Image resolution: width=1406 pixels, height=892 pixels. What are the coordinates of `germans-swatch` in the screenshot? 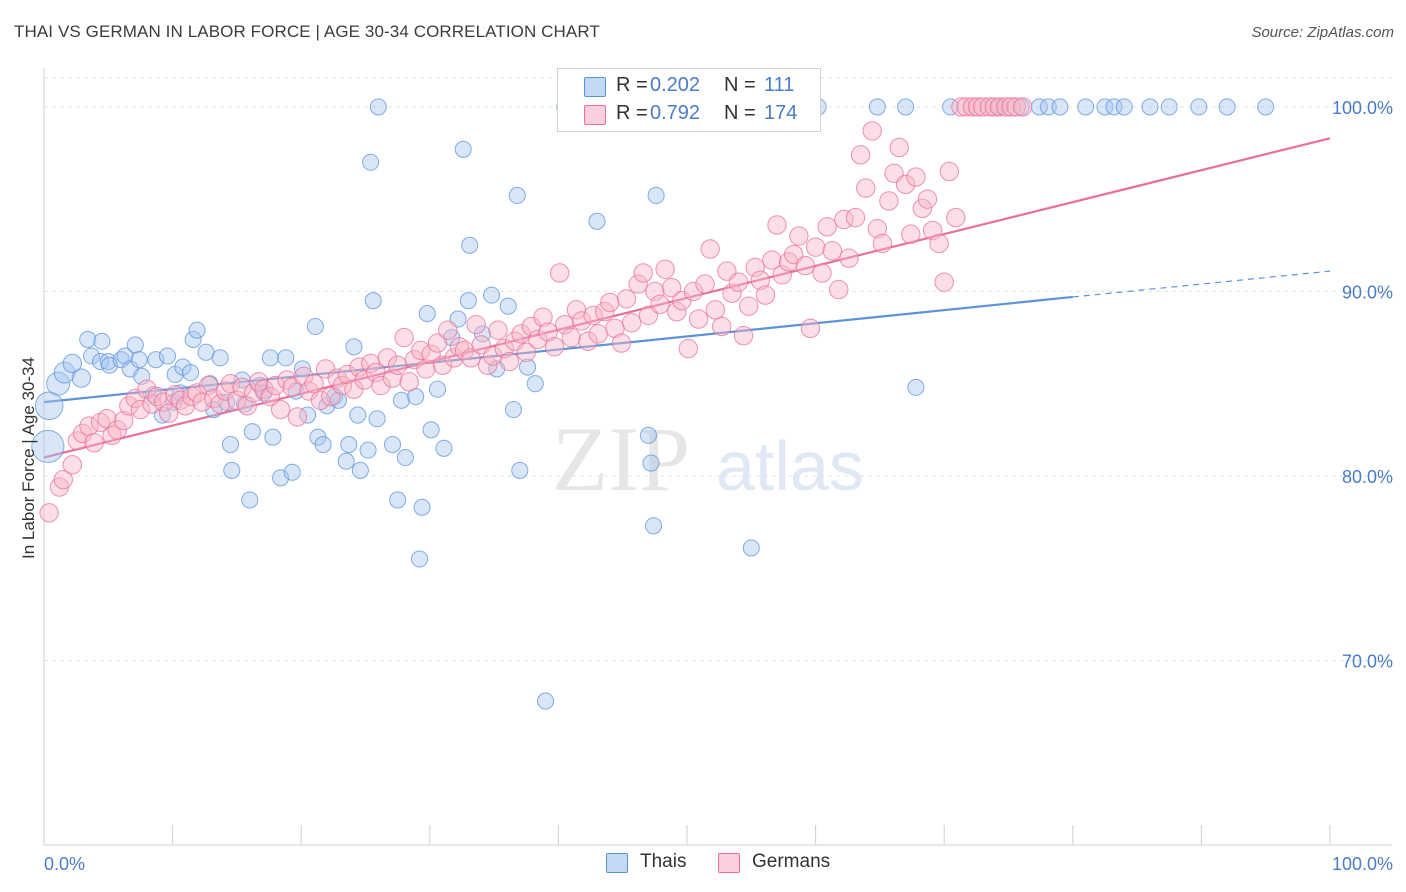 It's located at (595, 115).